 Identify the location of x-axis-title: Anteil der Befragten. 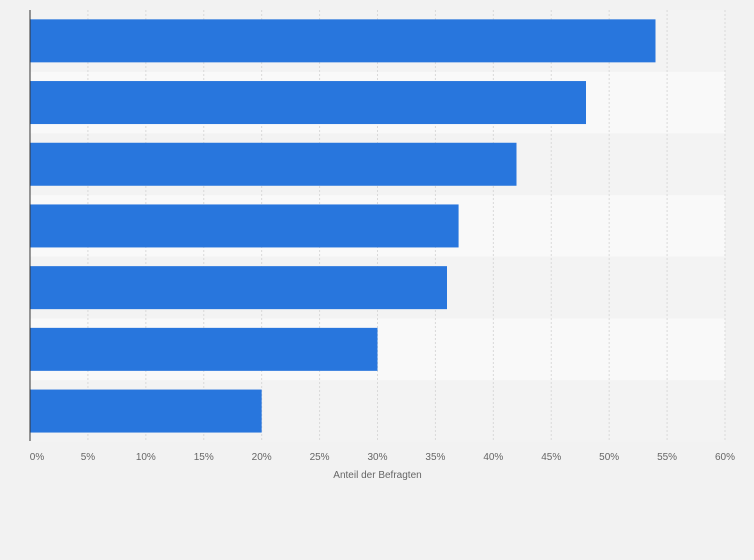
(377, 475).